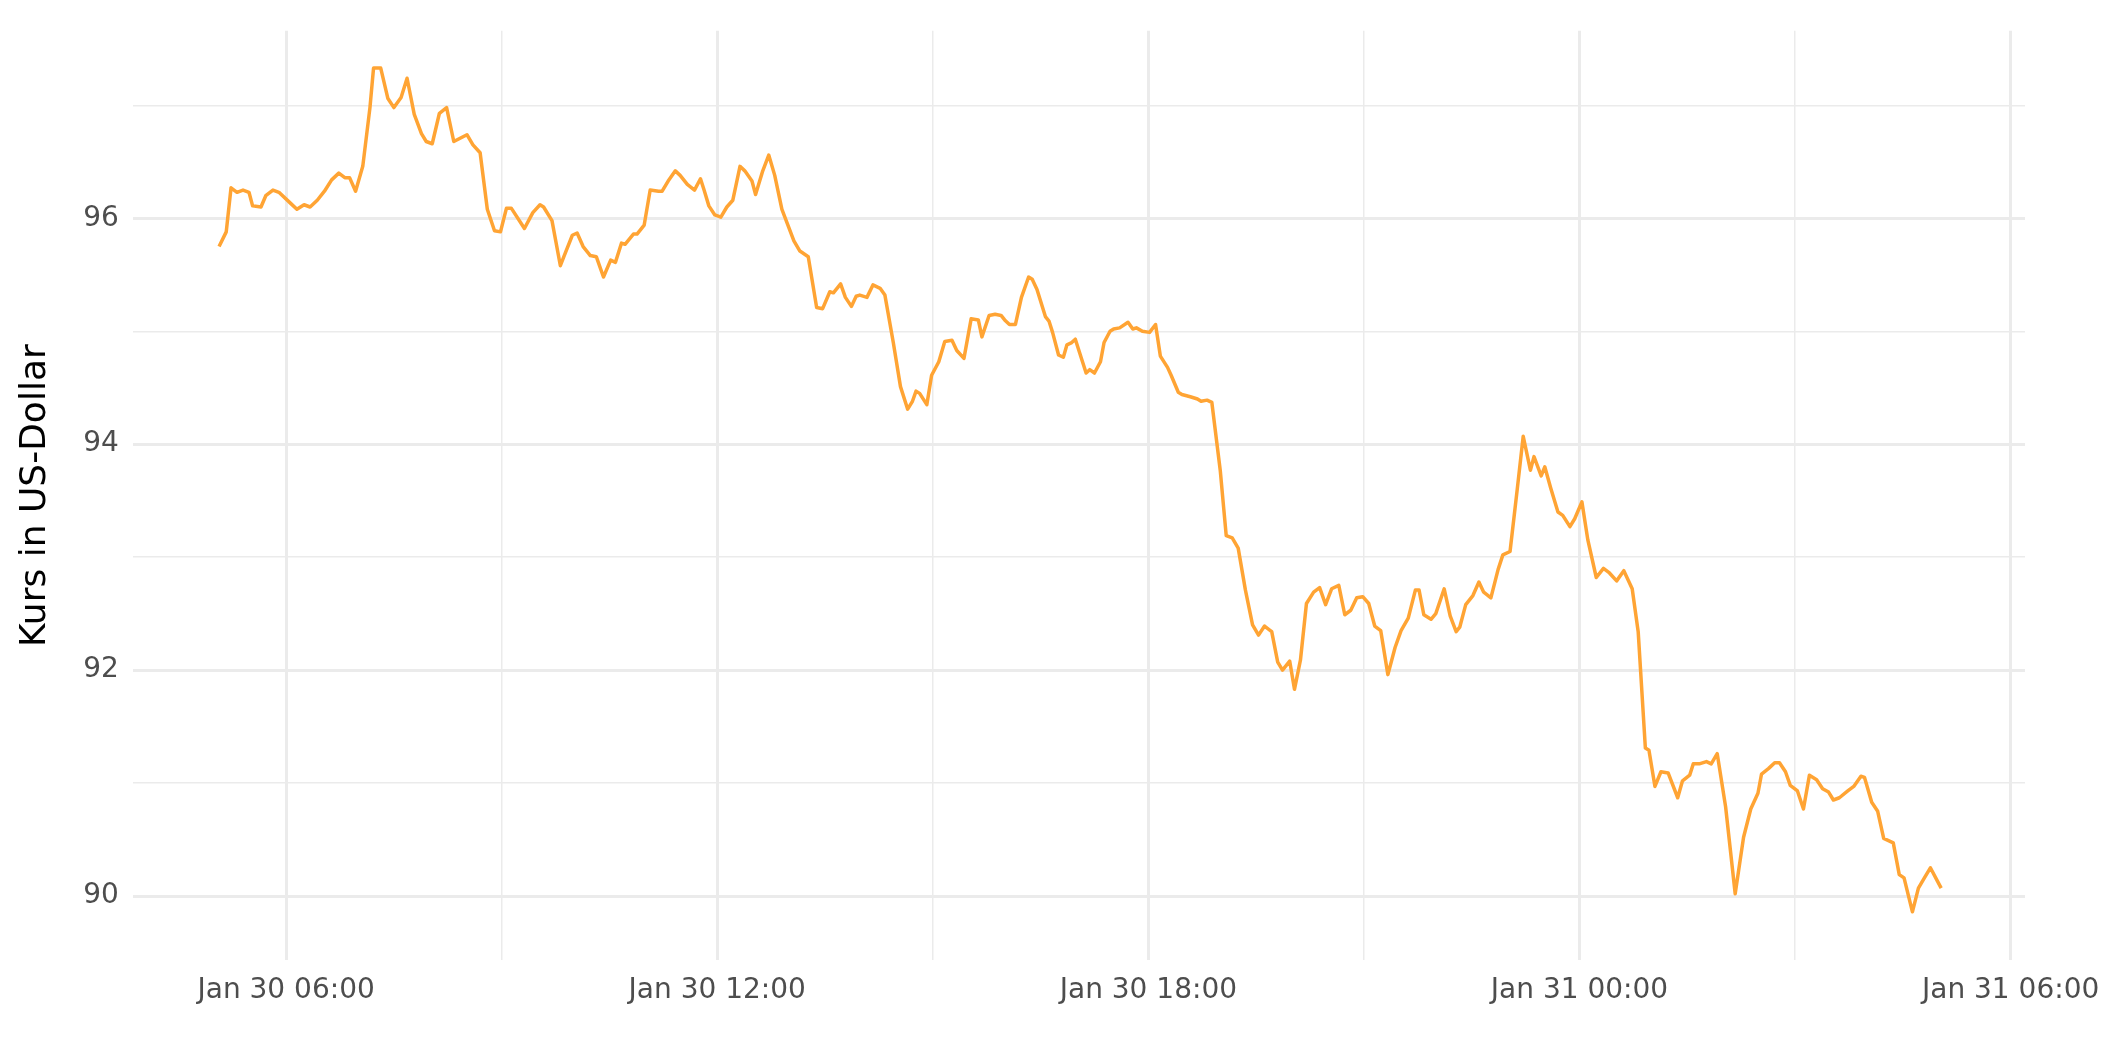 Image resolution: width=2125 pixels, height=1062 pixels. Describe the element at coordinates (716, 989) in the screenshot. I see `x-tick-label: Jan 30 12:00` at that location.